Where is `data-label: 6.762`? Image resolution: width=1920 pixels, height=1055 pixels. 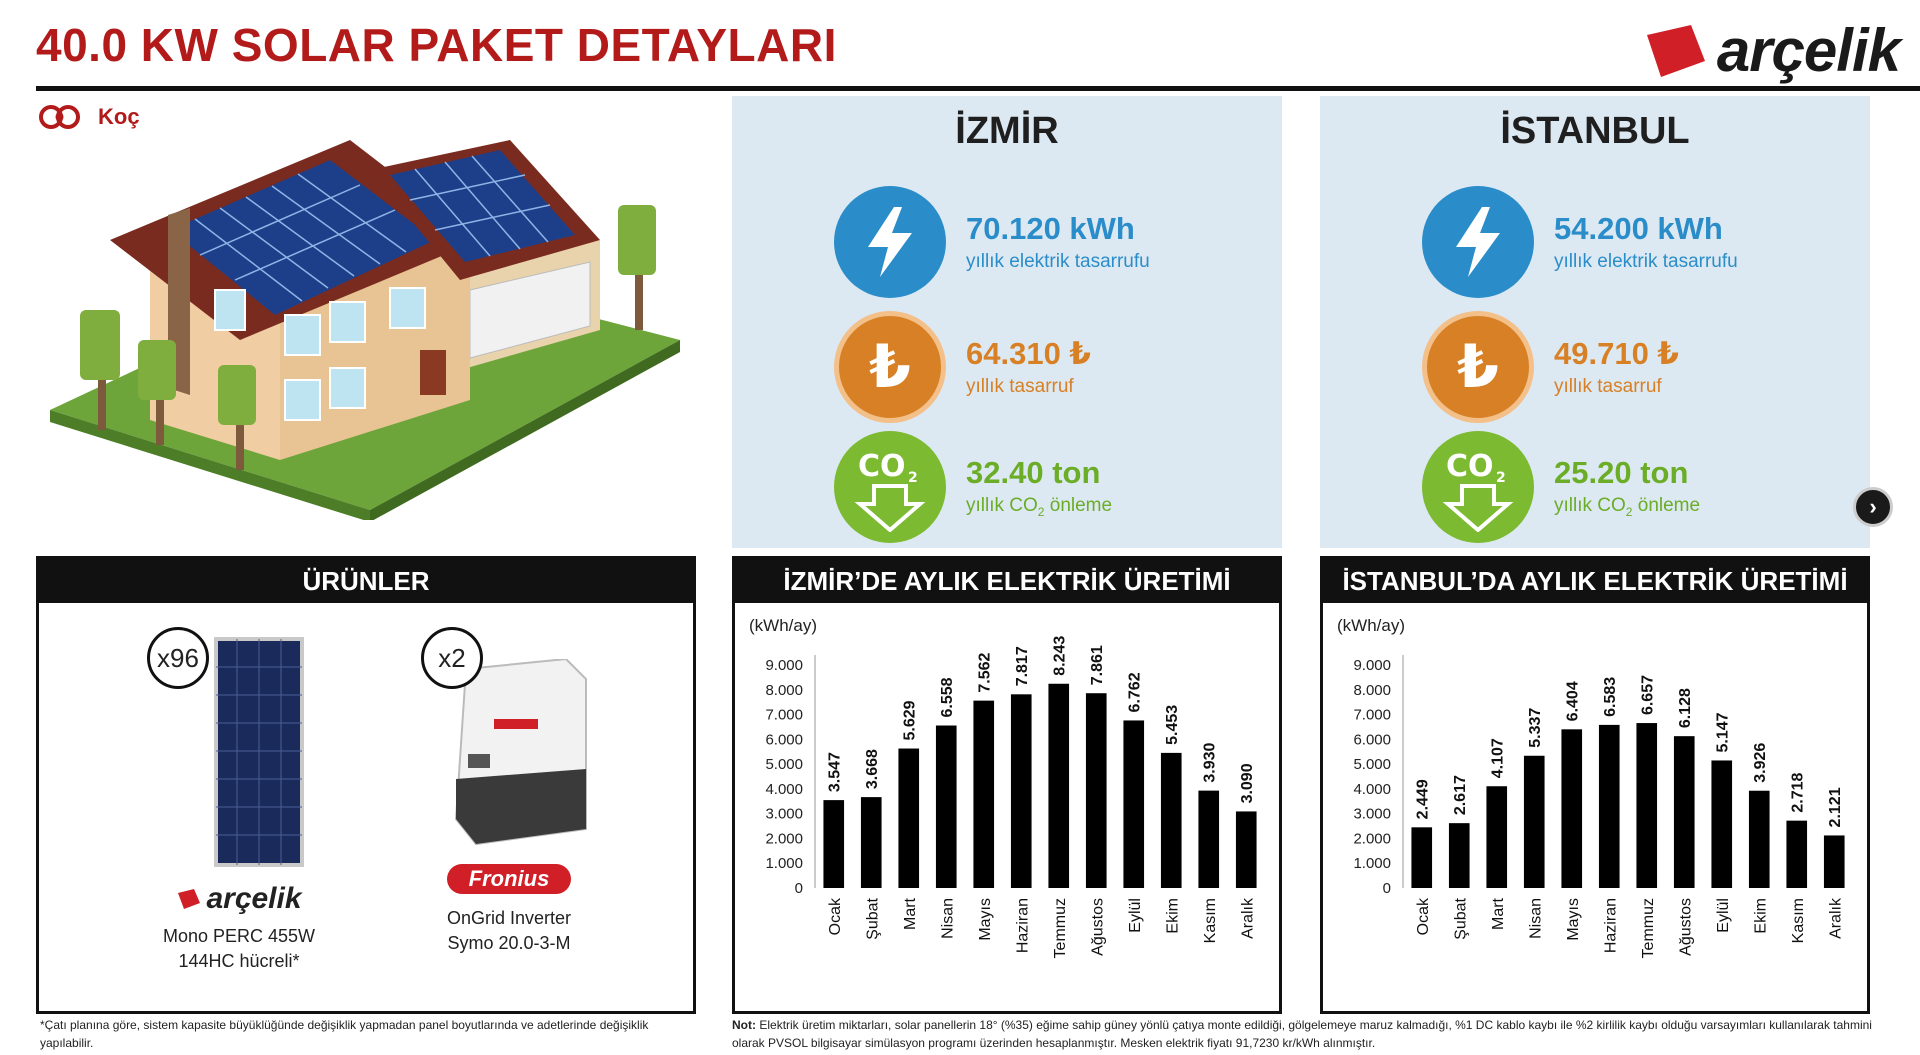
data-label: 6.762 is located at coordinates (1135, 692).